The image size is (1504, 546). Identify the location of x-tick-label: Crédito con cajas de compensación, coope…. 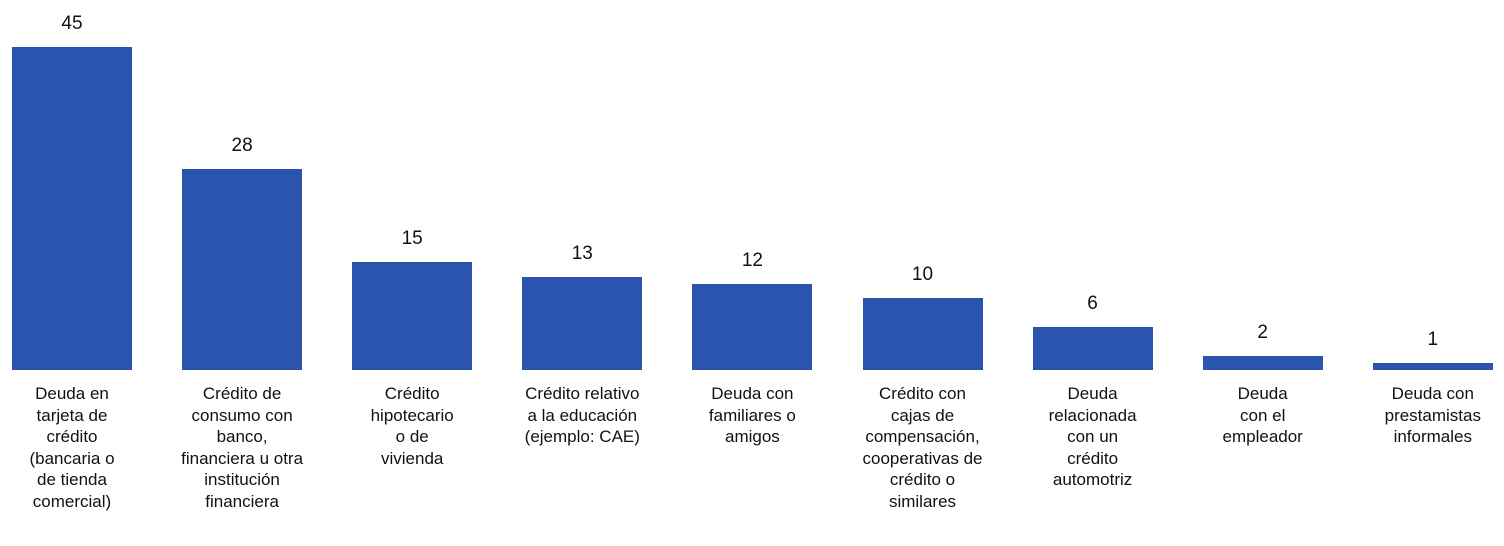
(922, 447).